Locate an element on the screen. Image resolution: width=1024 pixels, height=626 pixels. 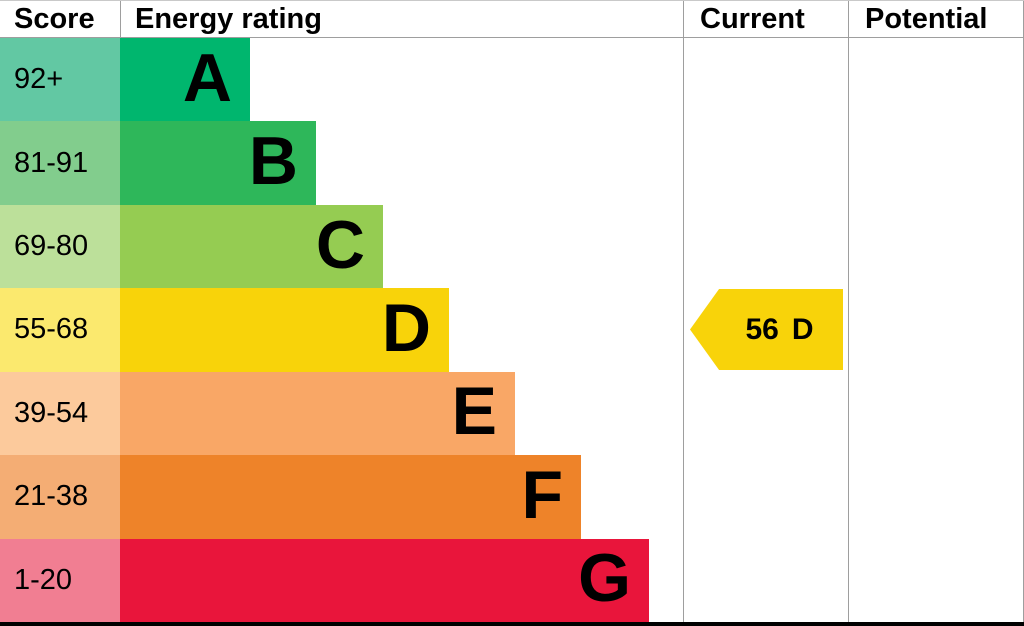
potential-column-divider is located at coordinates (848, 311).